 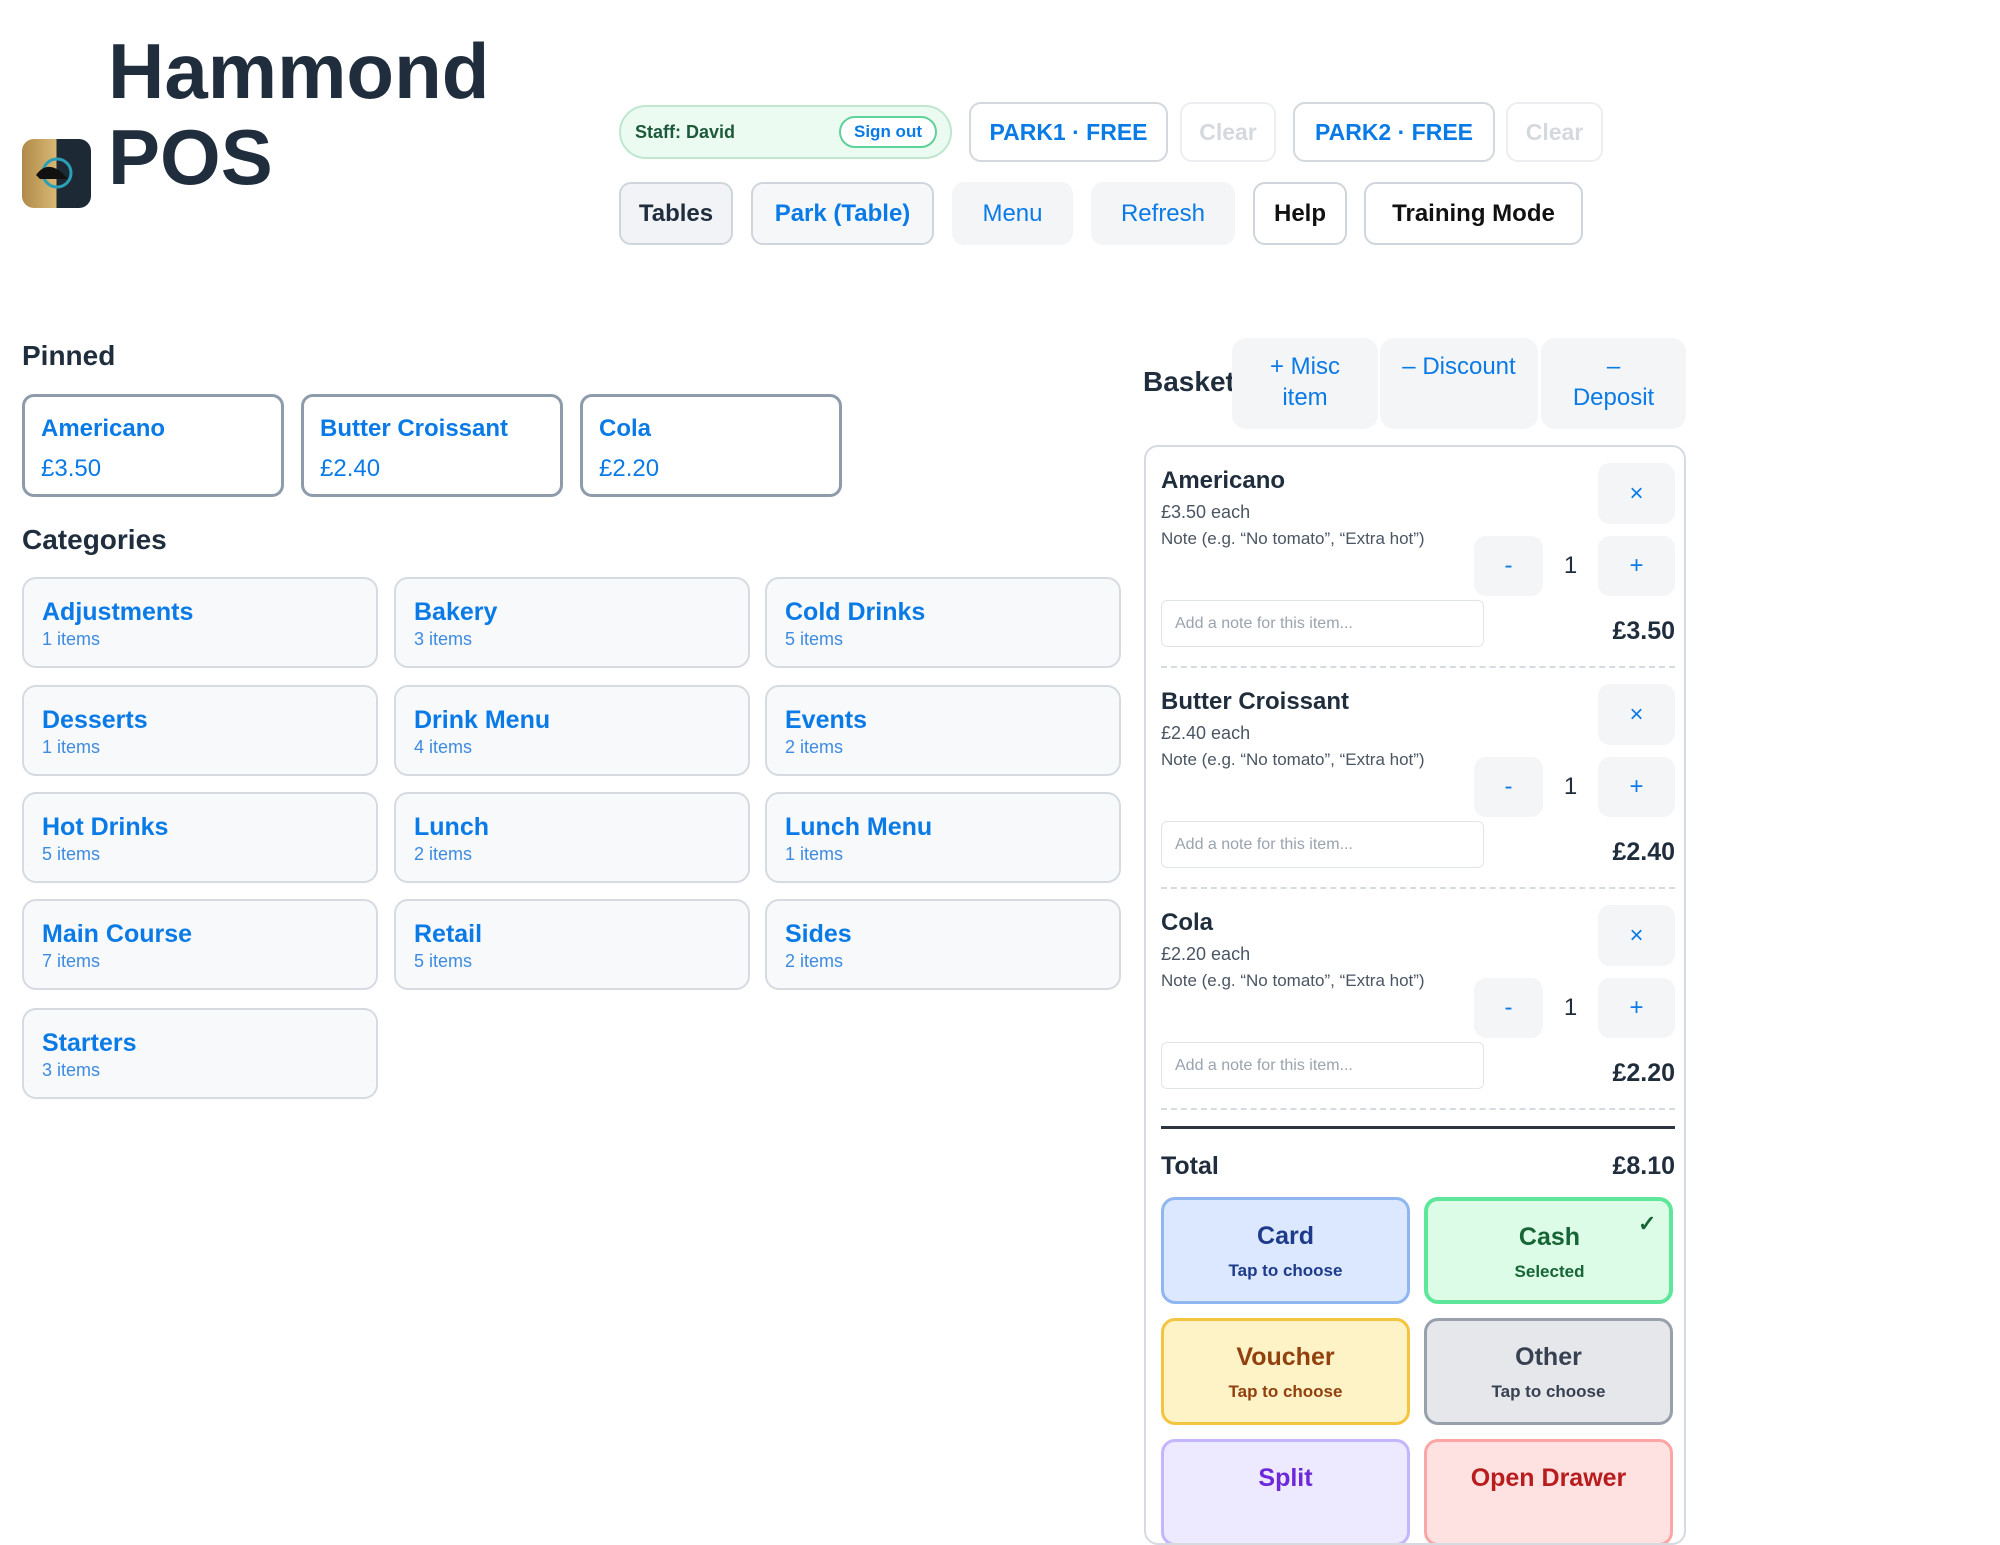 What do you see at coordinates (95, 720) in the screenshot?
I see `category-name: Desserts` at bounding box center [95, 720].